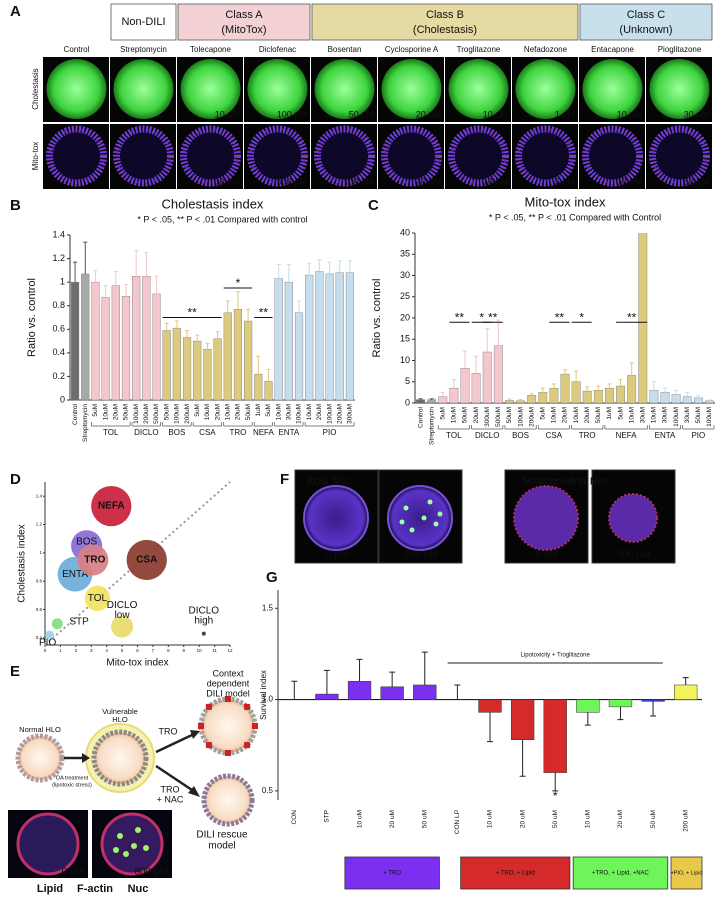  What do you see at coordinates (247, 745) in the screenshot?
I see `lipid-damage` at bounding box center [247, 745].